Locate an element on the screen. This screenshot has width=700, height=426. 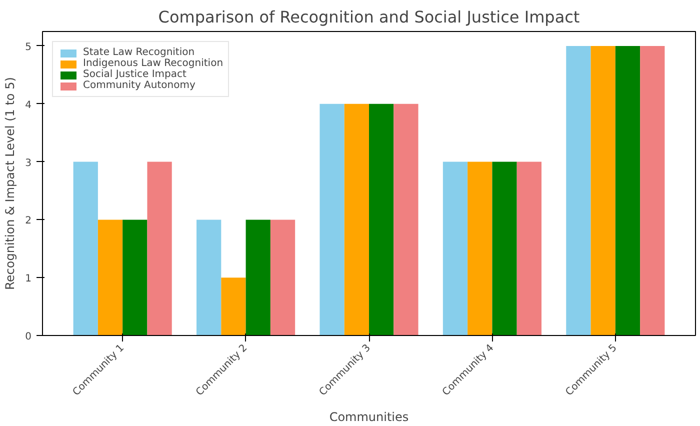
legend-label: Community Autonomy is located at coordinates (139, 85).